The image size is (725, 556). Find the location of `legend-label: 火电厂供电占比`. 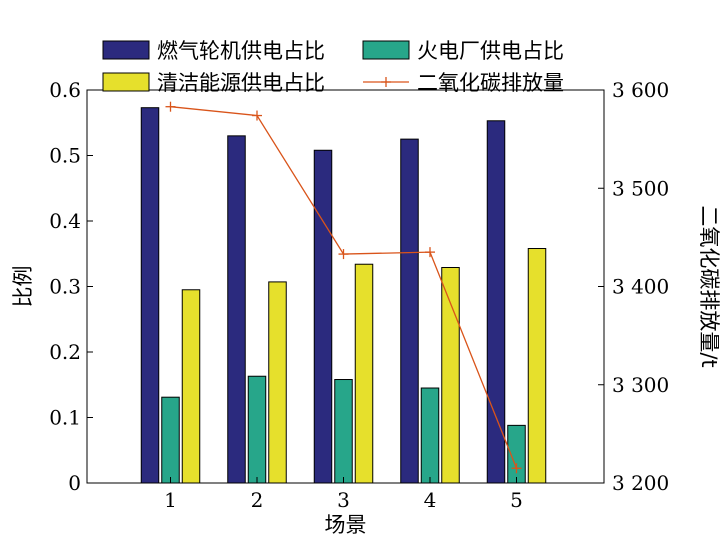

legend-label: 火电厂供电占比 is located at coordinates (490, 51).